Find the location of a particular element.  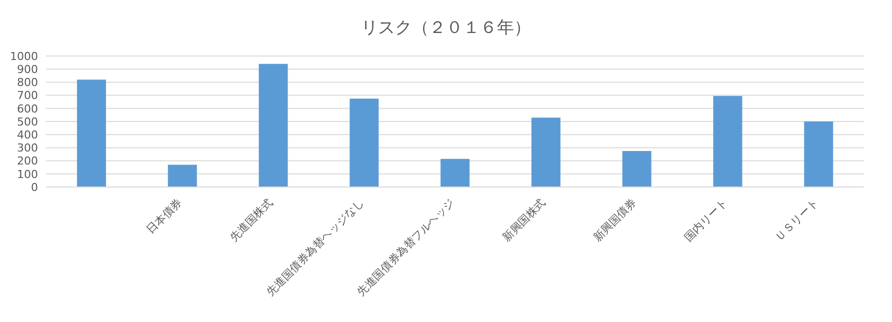

y-tick-label: 300 is located at coordinates (27, 148).